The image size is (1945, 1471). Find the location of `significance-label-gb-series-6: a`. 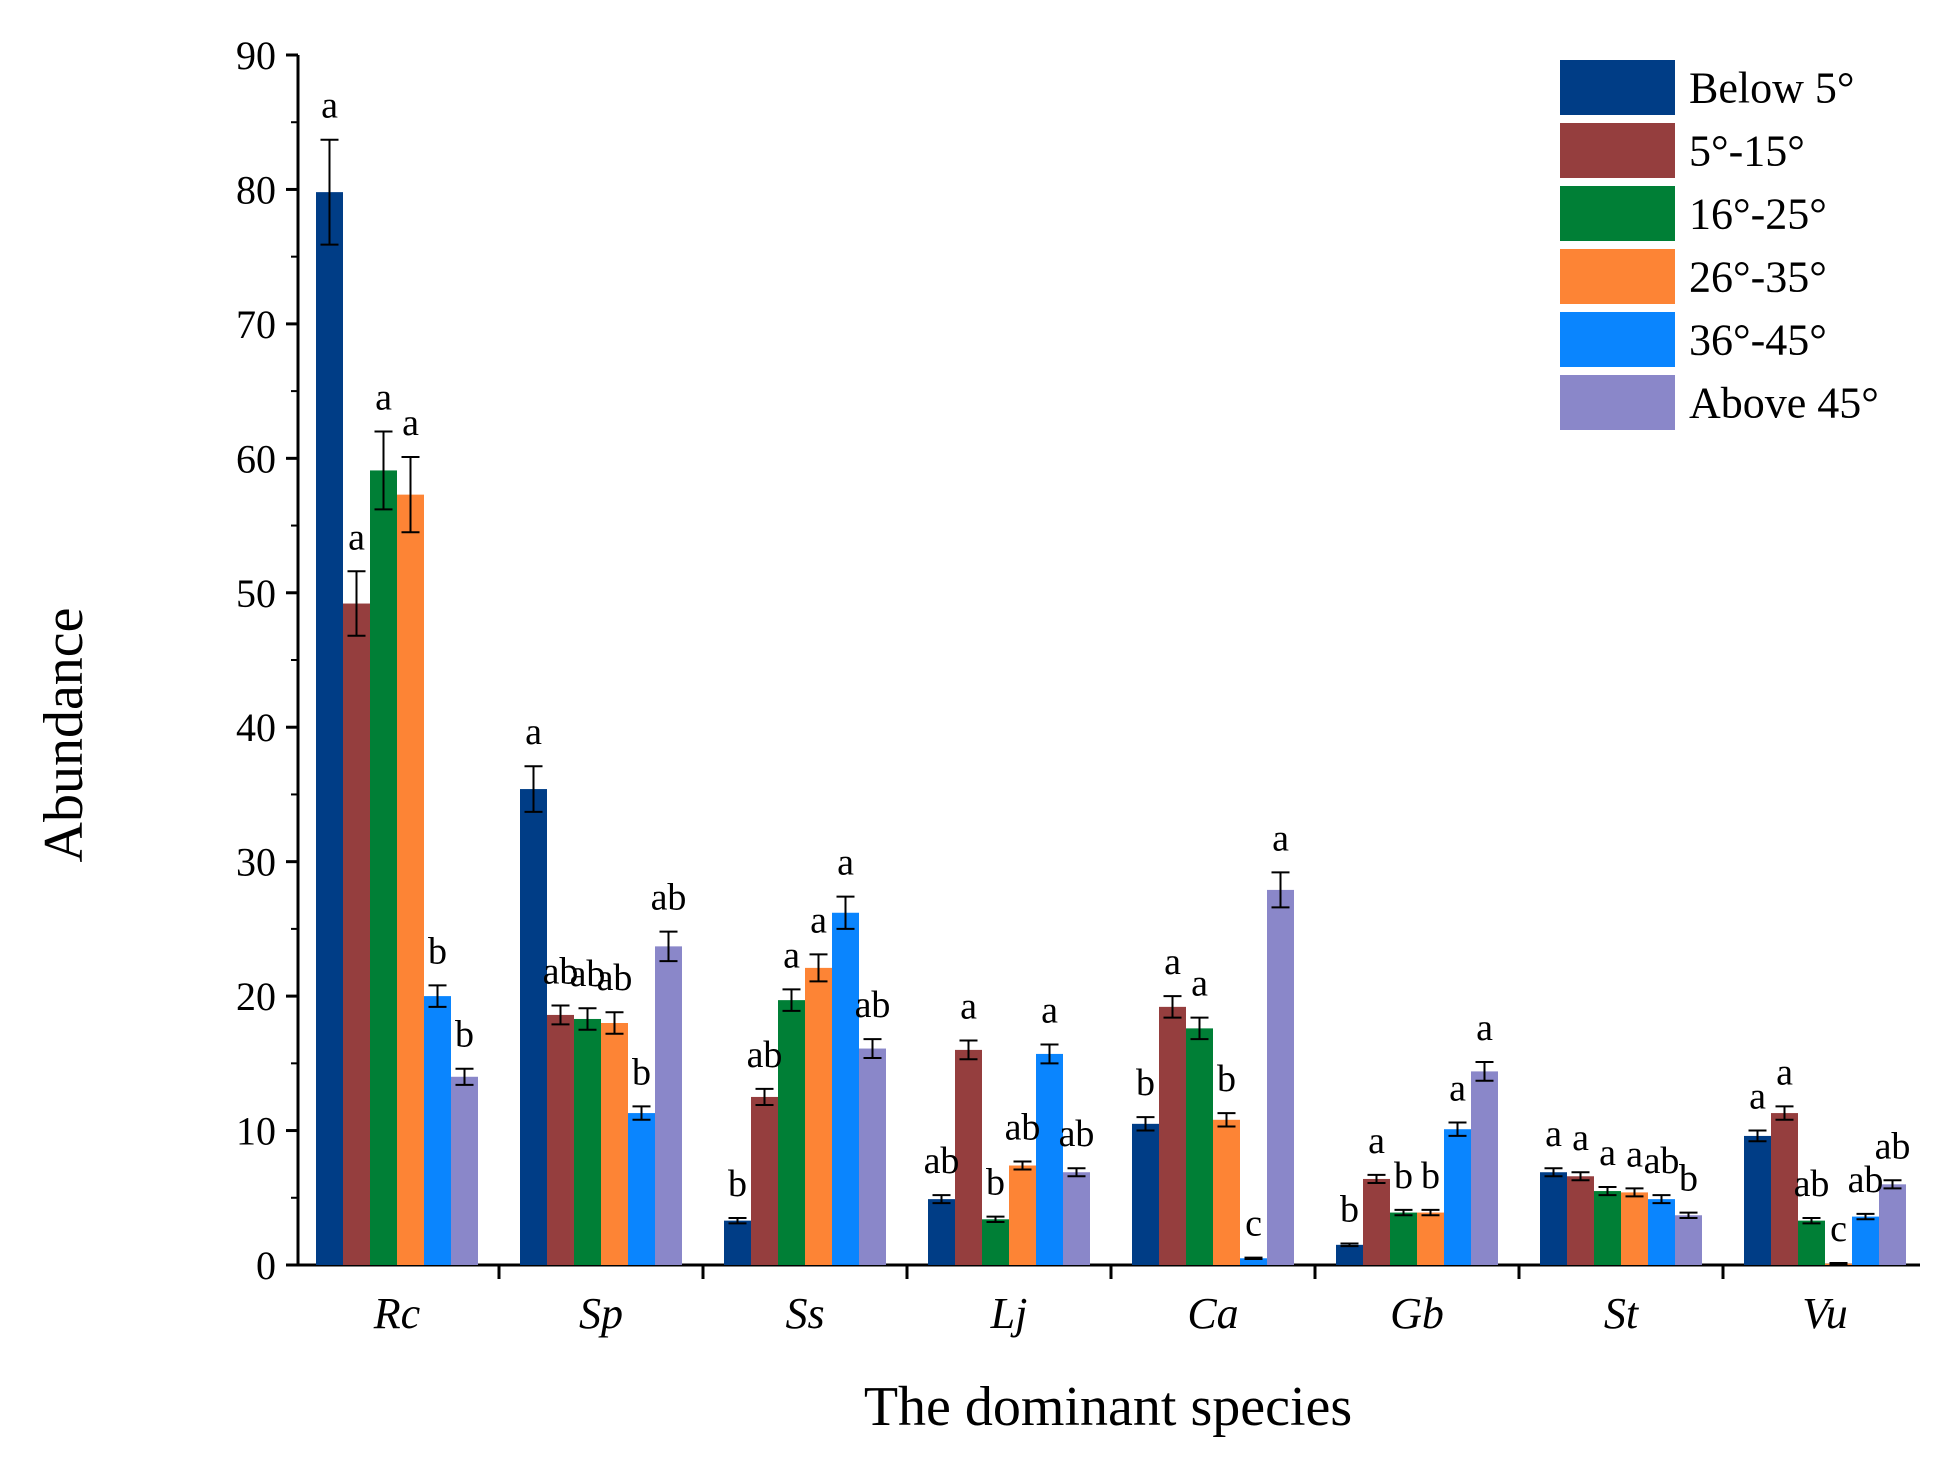

significance-label-gb-series-6: a is located at coordinates (1484, 1028).